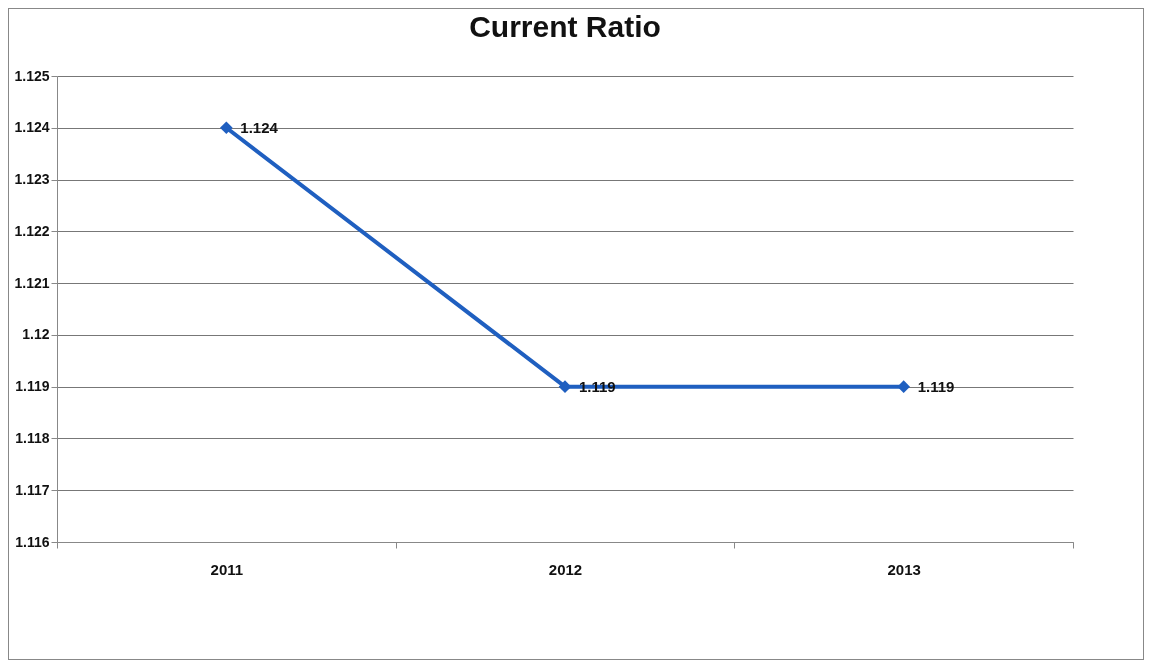 Image resolution: width=1152 pixels, height=668 pixels. I want to click on y-tick-label: 1.119, so click(32, 386).